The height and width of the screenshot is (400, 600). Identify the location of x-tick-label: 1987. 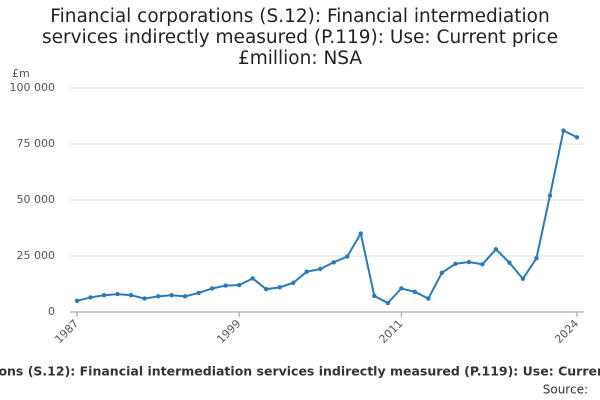
(66, 331).